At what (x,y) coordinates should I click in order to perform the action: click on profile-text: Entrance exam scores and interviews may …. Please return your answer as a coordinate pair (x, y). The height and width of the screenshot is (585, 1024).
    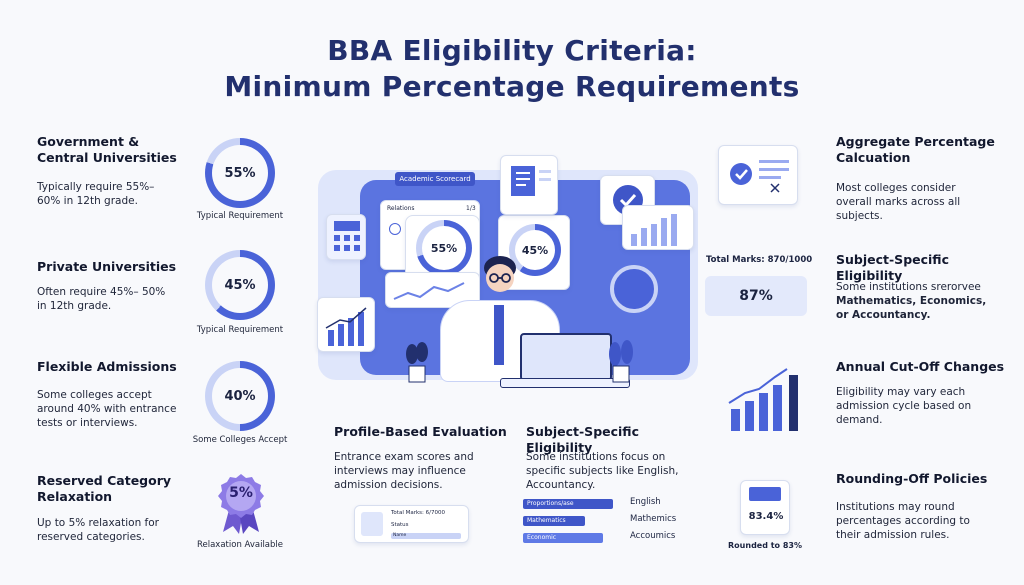
    Looking at the image, I should click on (404, 471).